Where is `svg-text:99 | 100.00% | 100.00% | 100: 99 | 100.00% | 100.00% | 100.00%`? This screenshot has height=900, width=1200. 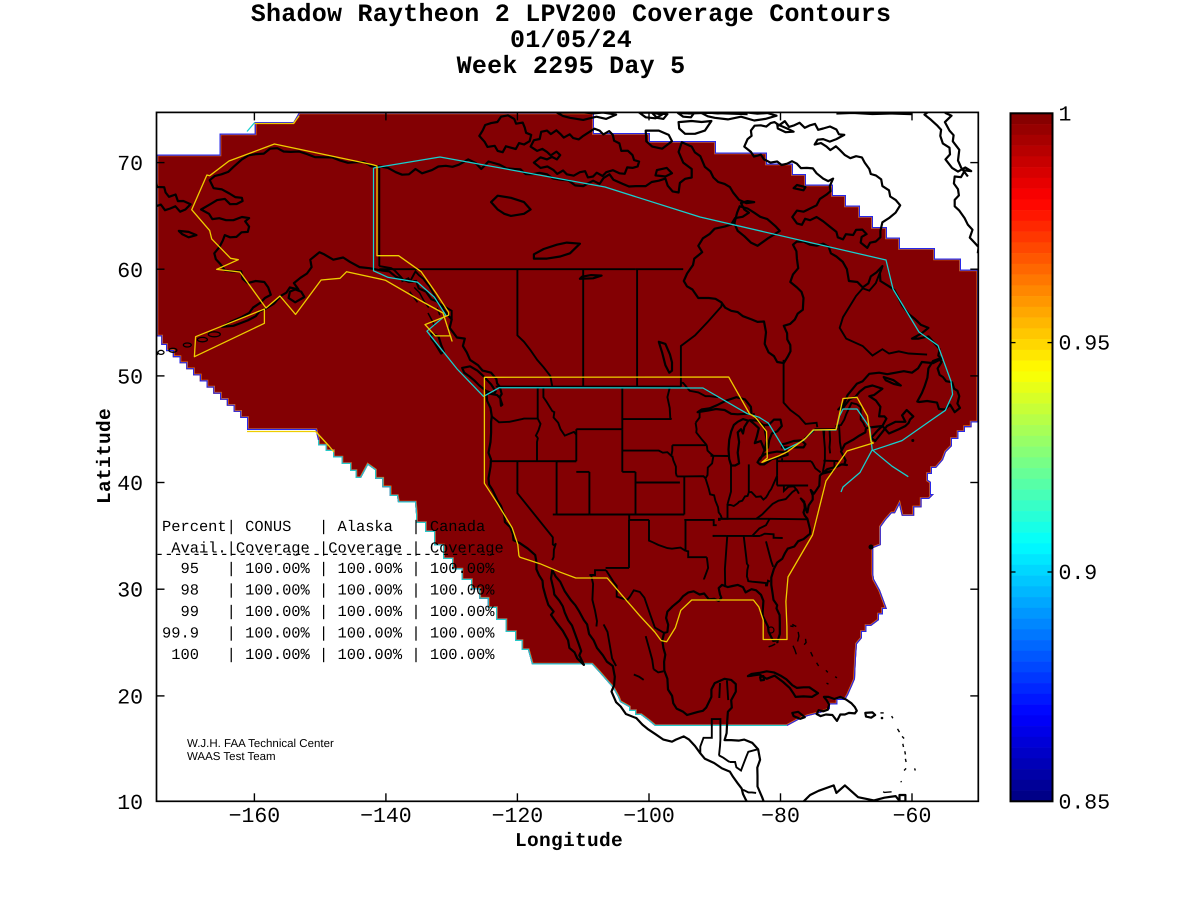
svg-text:99 | 100.00% | 100.00% | 100: 99 | 100.00% | 100.00% | 100.00% is located at coordinates (328, 612).